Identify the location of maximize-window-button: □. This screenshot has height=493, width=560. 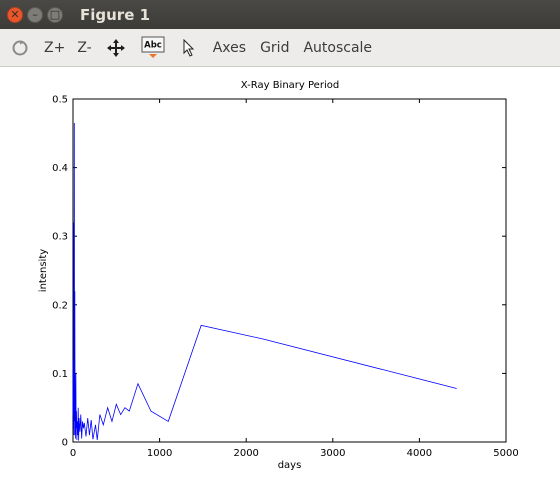
(55, 14).